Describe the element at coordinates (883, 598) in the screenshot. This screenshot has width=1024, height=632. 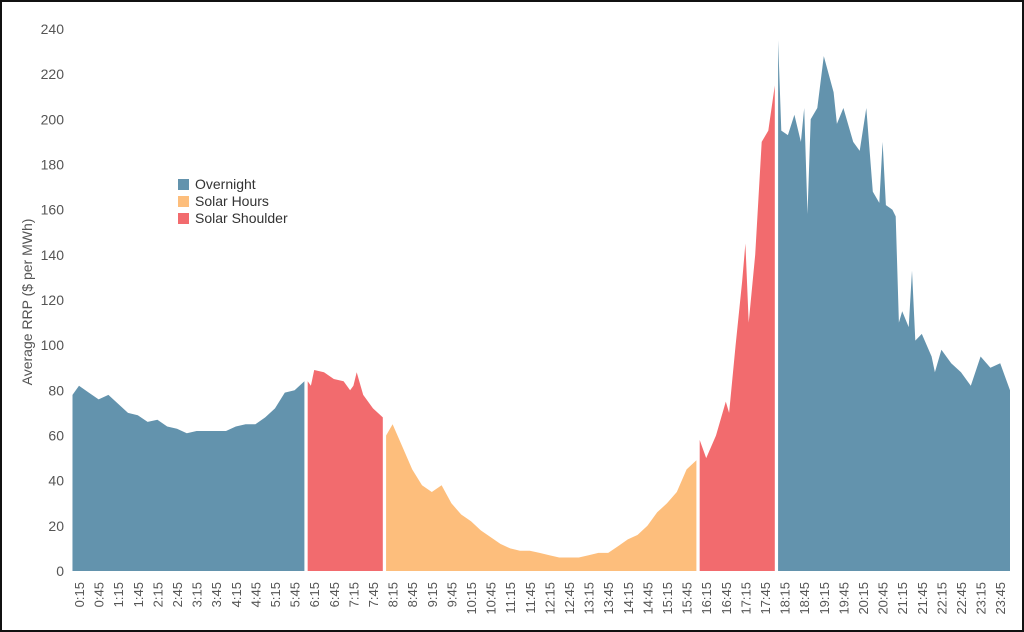
I see `x-tick-label: 20:45` at that location.